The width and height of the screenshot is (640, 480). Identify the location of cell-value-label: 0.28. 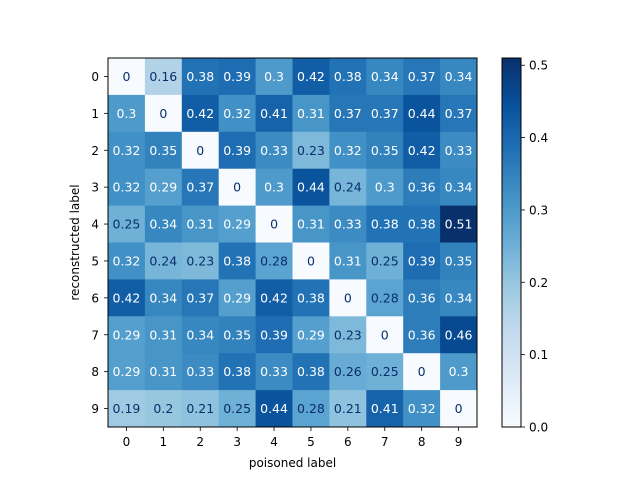
(385, 297).